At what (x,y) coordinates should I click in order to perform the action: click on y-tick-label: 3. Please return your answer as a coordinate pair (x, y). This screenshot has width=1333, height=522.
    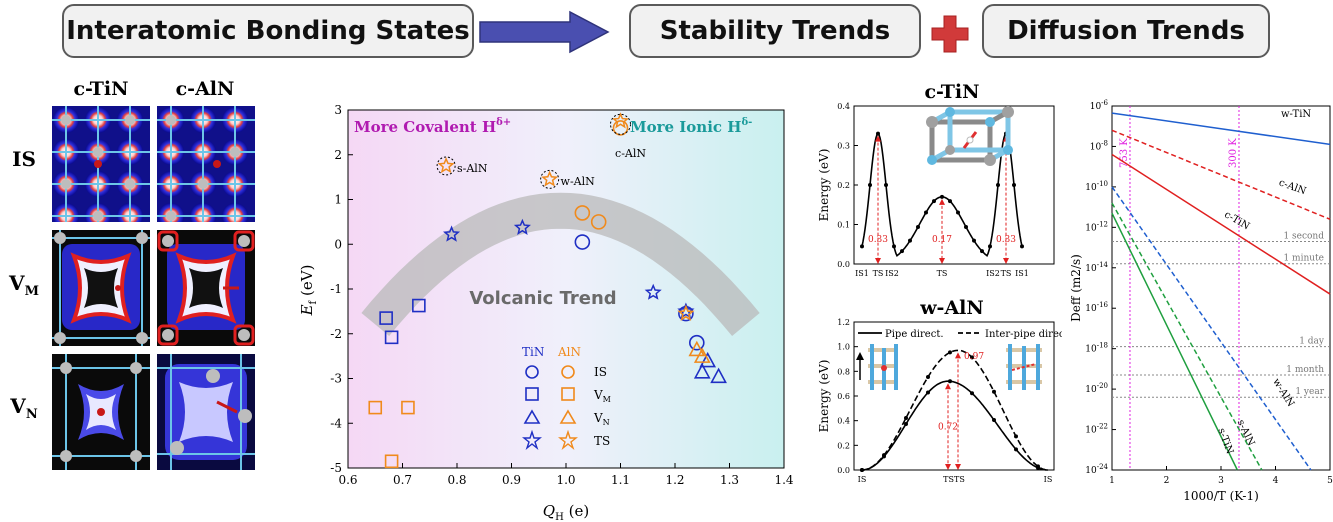
    Looking at the image, I should click on (338, 110).